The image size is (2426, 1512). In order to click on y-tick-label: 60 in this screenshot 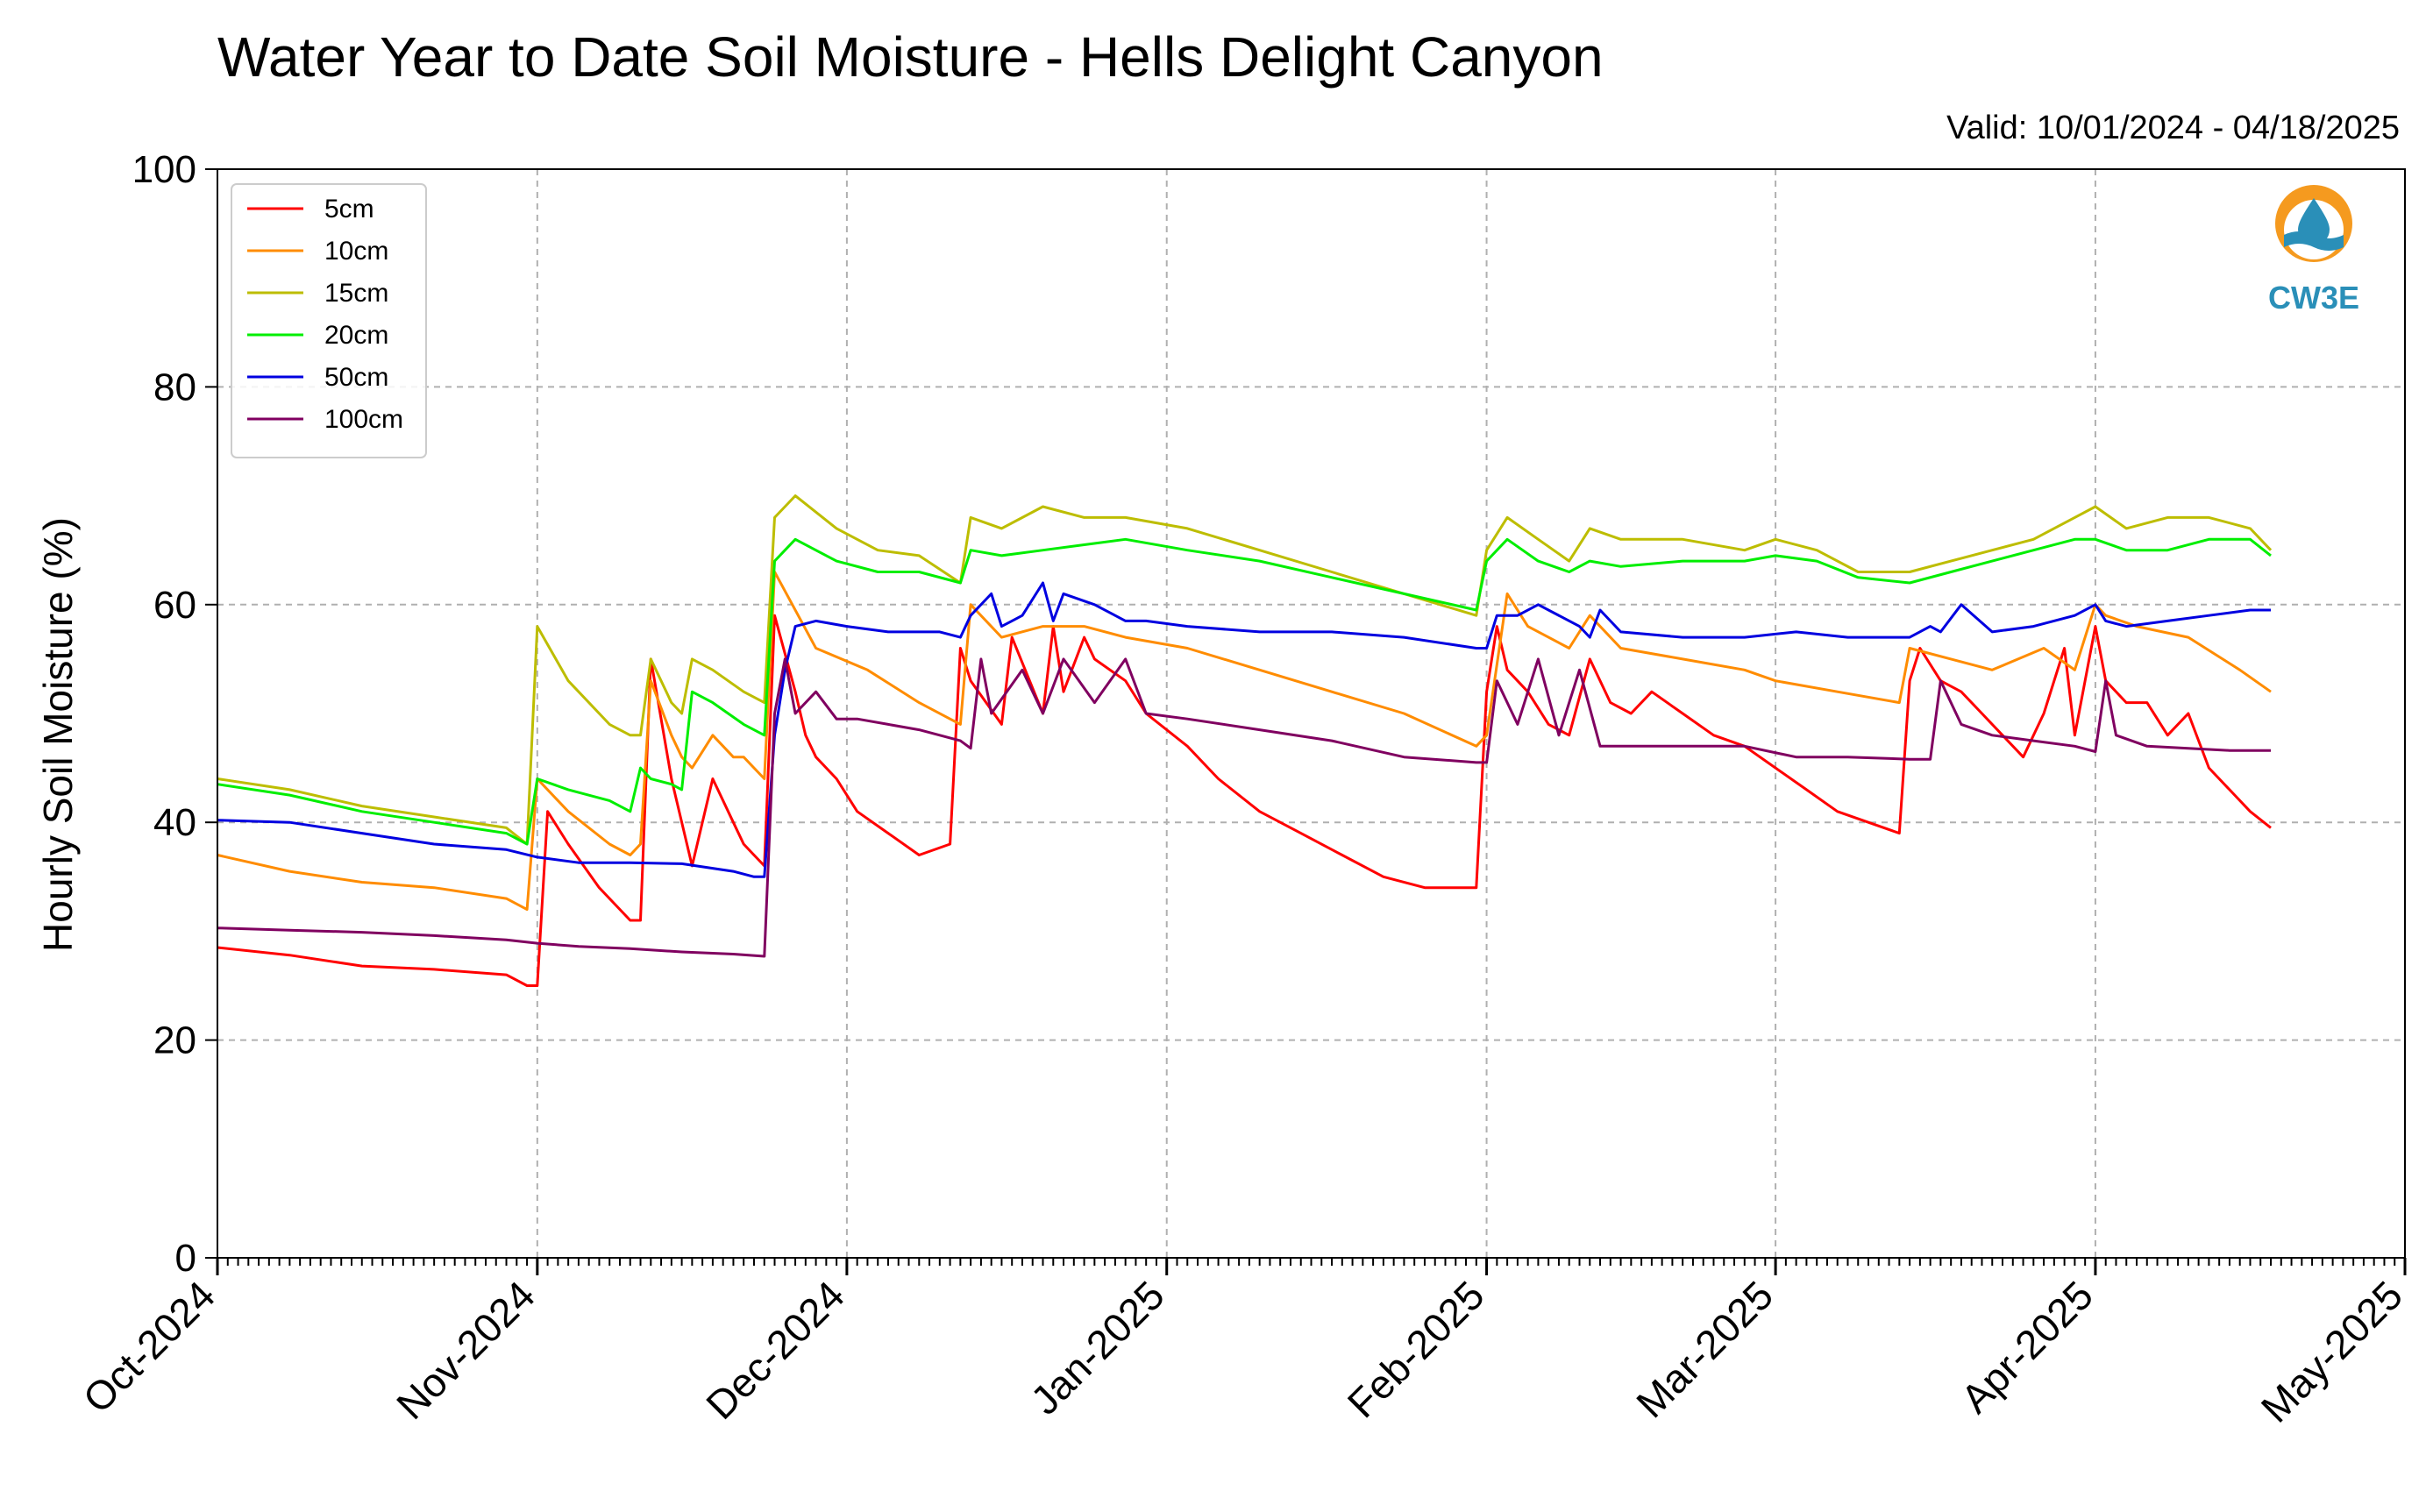, I will do `click(174, 605)`.